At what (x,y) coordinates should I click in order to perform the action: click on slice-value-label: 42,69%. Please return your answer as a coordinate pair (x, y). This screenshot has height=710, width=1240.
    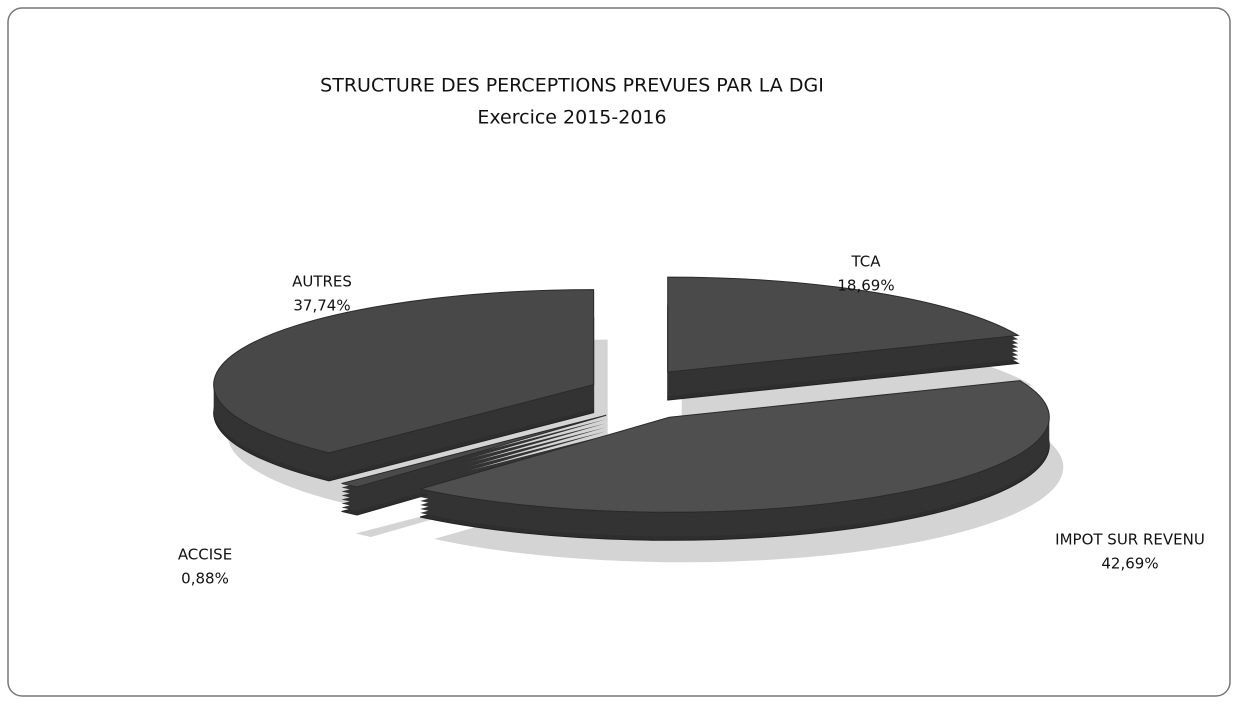
    Looking at the image, I should click on (1129, 564).